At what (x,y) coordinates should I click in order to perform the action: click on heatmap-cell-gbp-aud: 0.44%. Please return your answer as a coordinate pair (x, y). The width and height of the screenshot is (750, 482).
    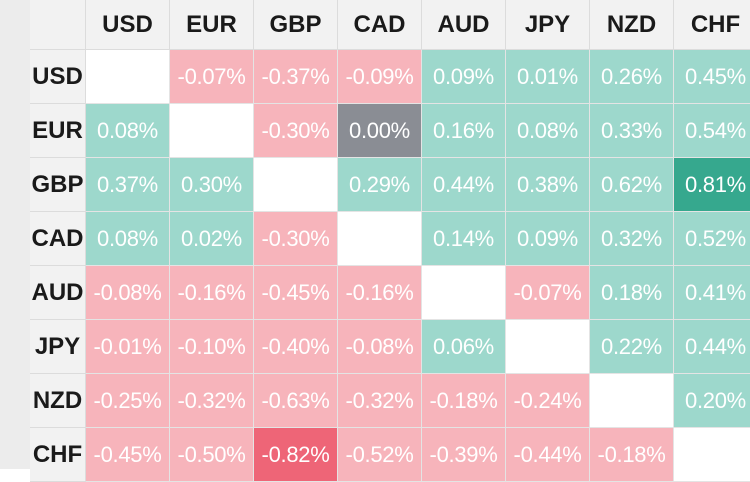
    Looking at the image, I should click on (464, 185).